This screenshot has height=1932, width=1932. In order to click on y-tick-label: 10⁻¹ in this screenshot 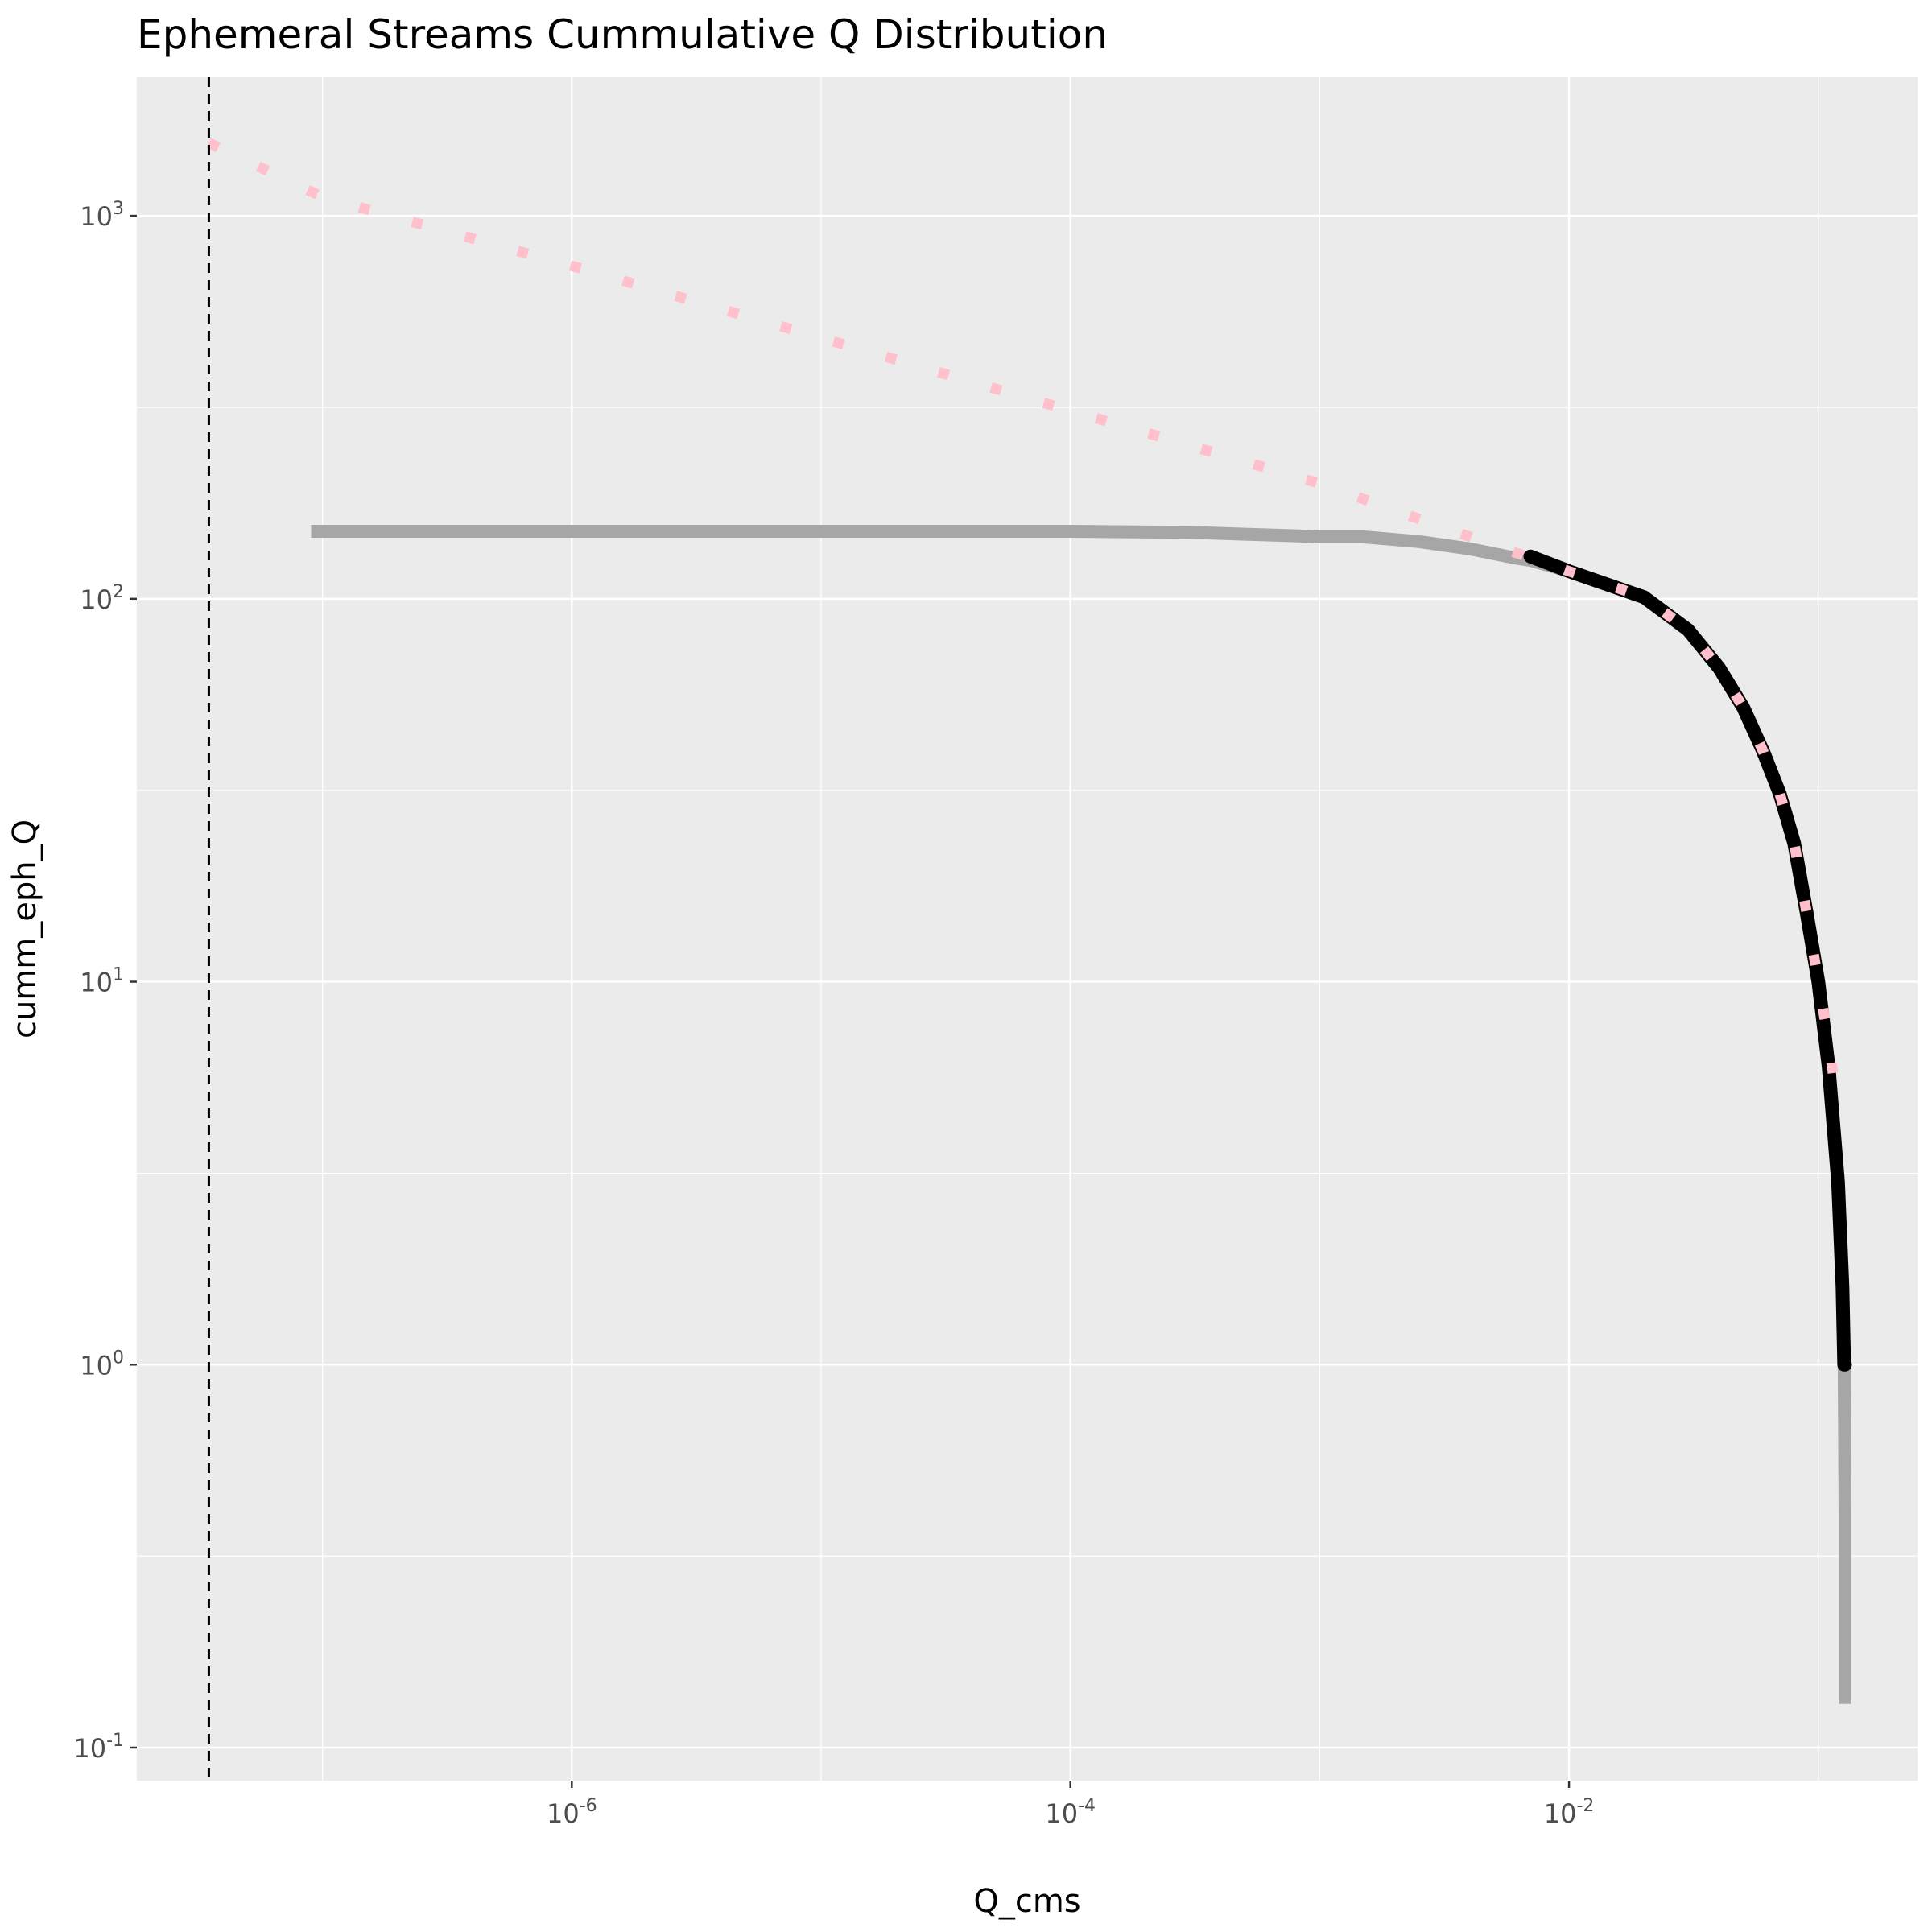, I will do `click(98, 1747)`.